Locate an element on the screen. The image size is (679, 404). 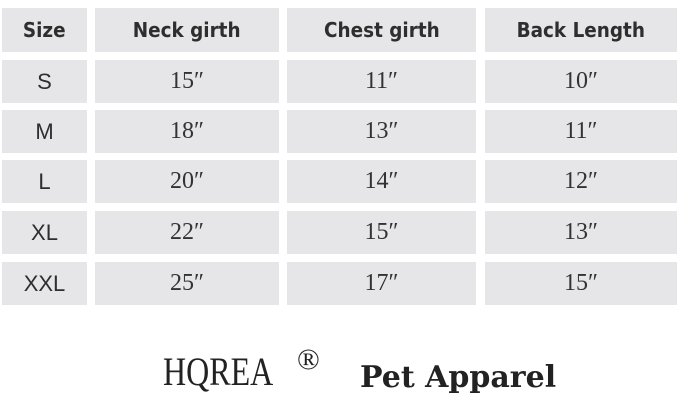
cell-neck-girth: 25″ is located at coordinates (187, 283).